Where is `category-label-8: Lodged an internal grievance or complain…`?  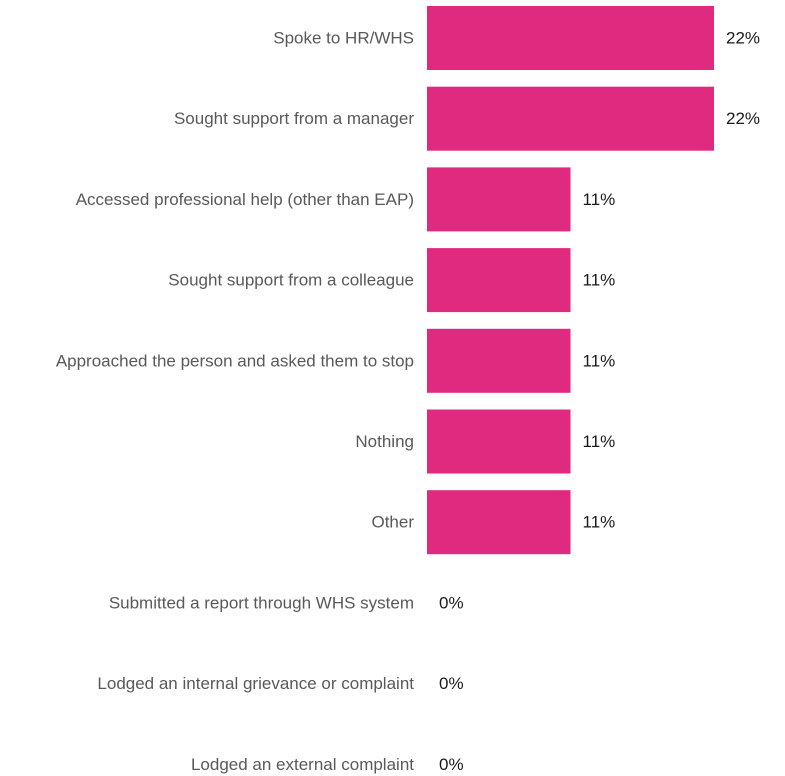
category-label-8: Lodged an internal grievance or complain… is located at coordinates (255, 683).